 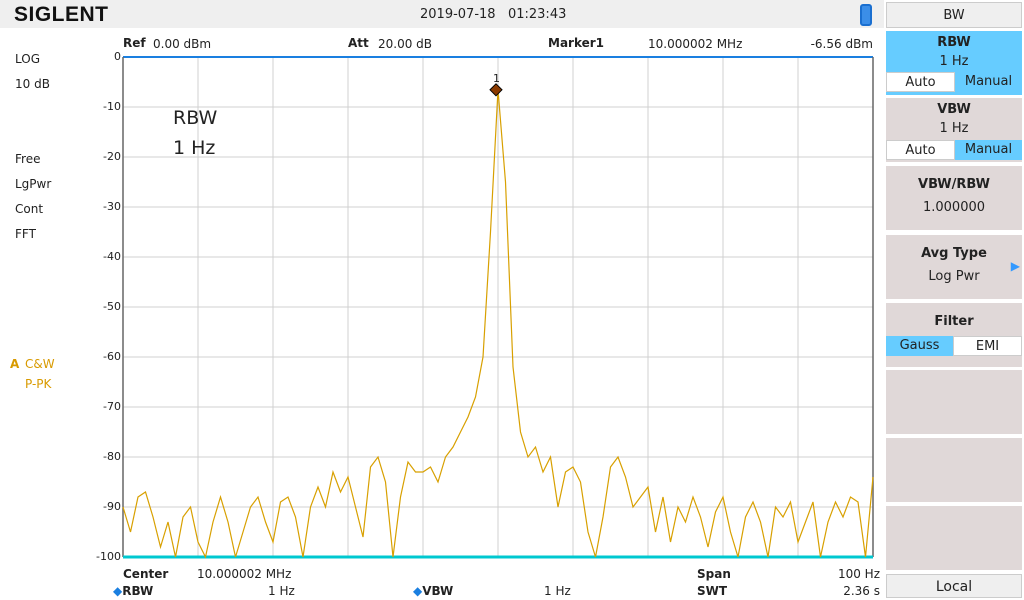 What do you see at coordinates (988, 82) in the screenshot?
I see `rbw-manual: Manual` at bounding box center [988, 82].